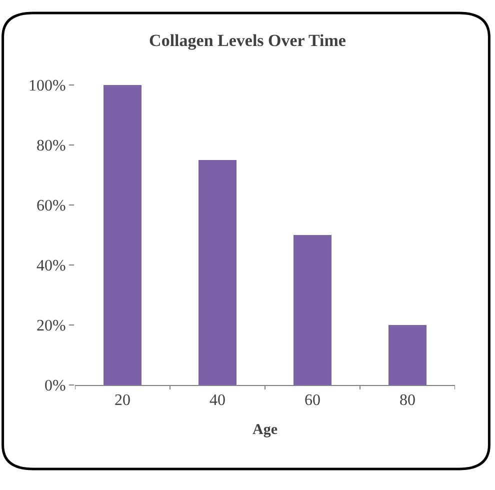 This screenshot has width=495, height=490. Describe the element at coordinates (55, 386) in the screenshot. I see `y-tick-label: 0%` at that location.